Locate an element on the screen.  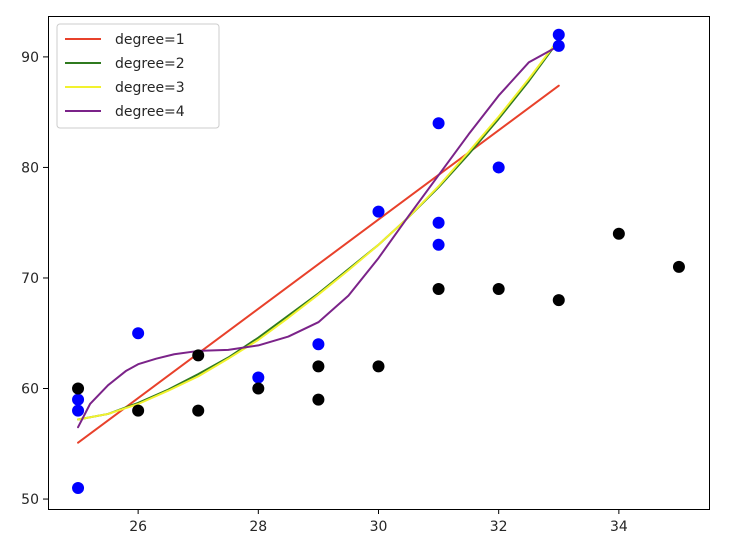
y-tick-label: 90 is located at coordinates (30, 58).